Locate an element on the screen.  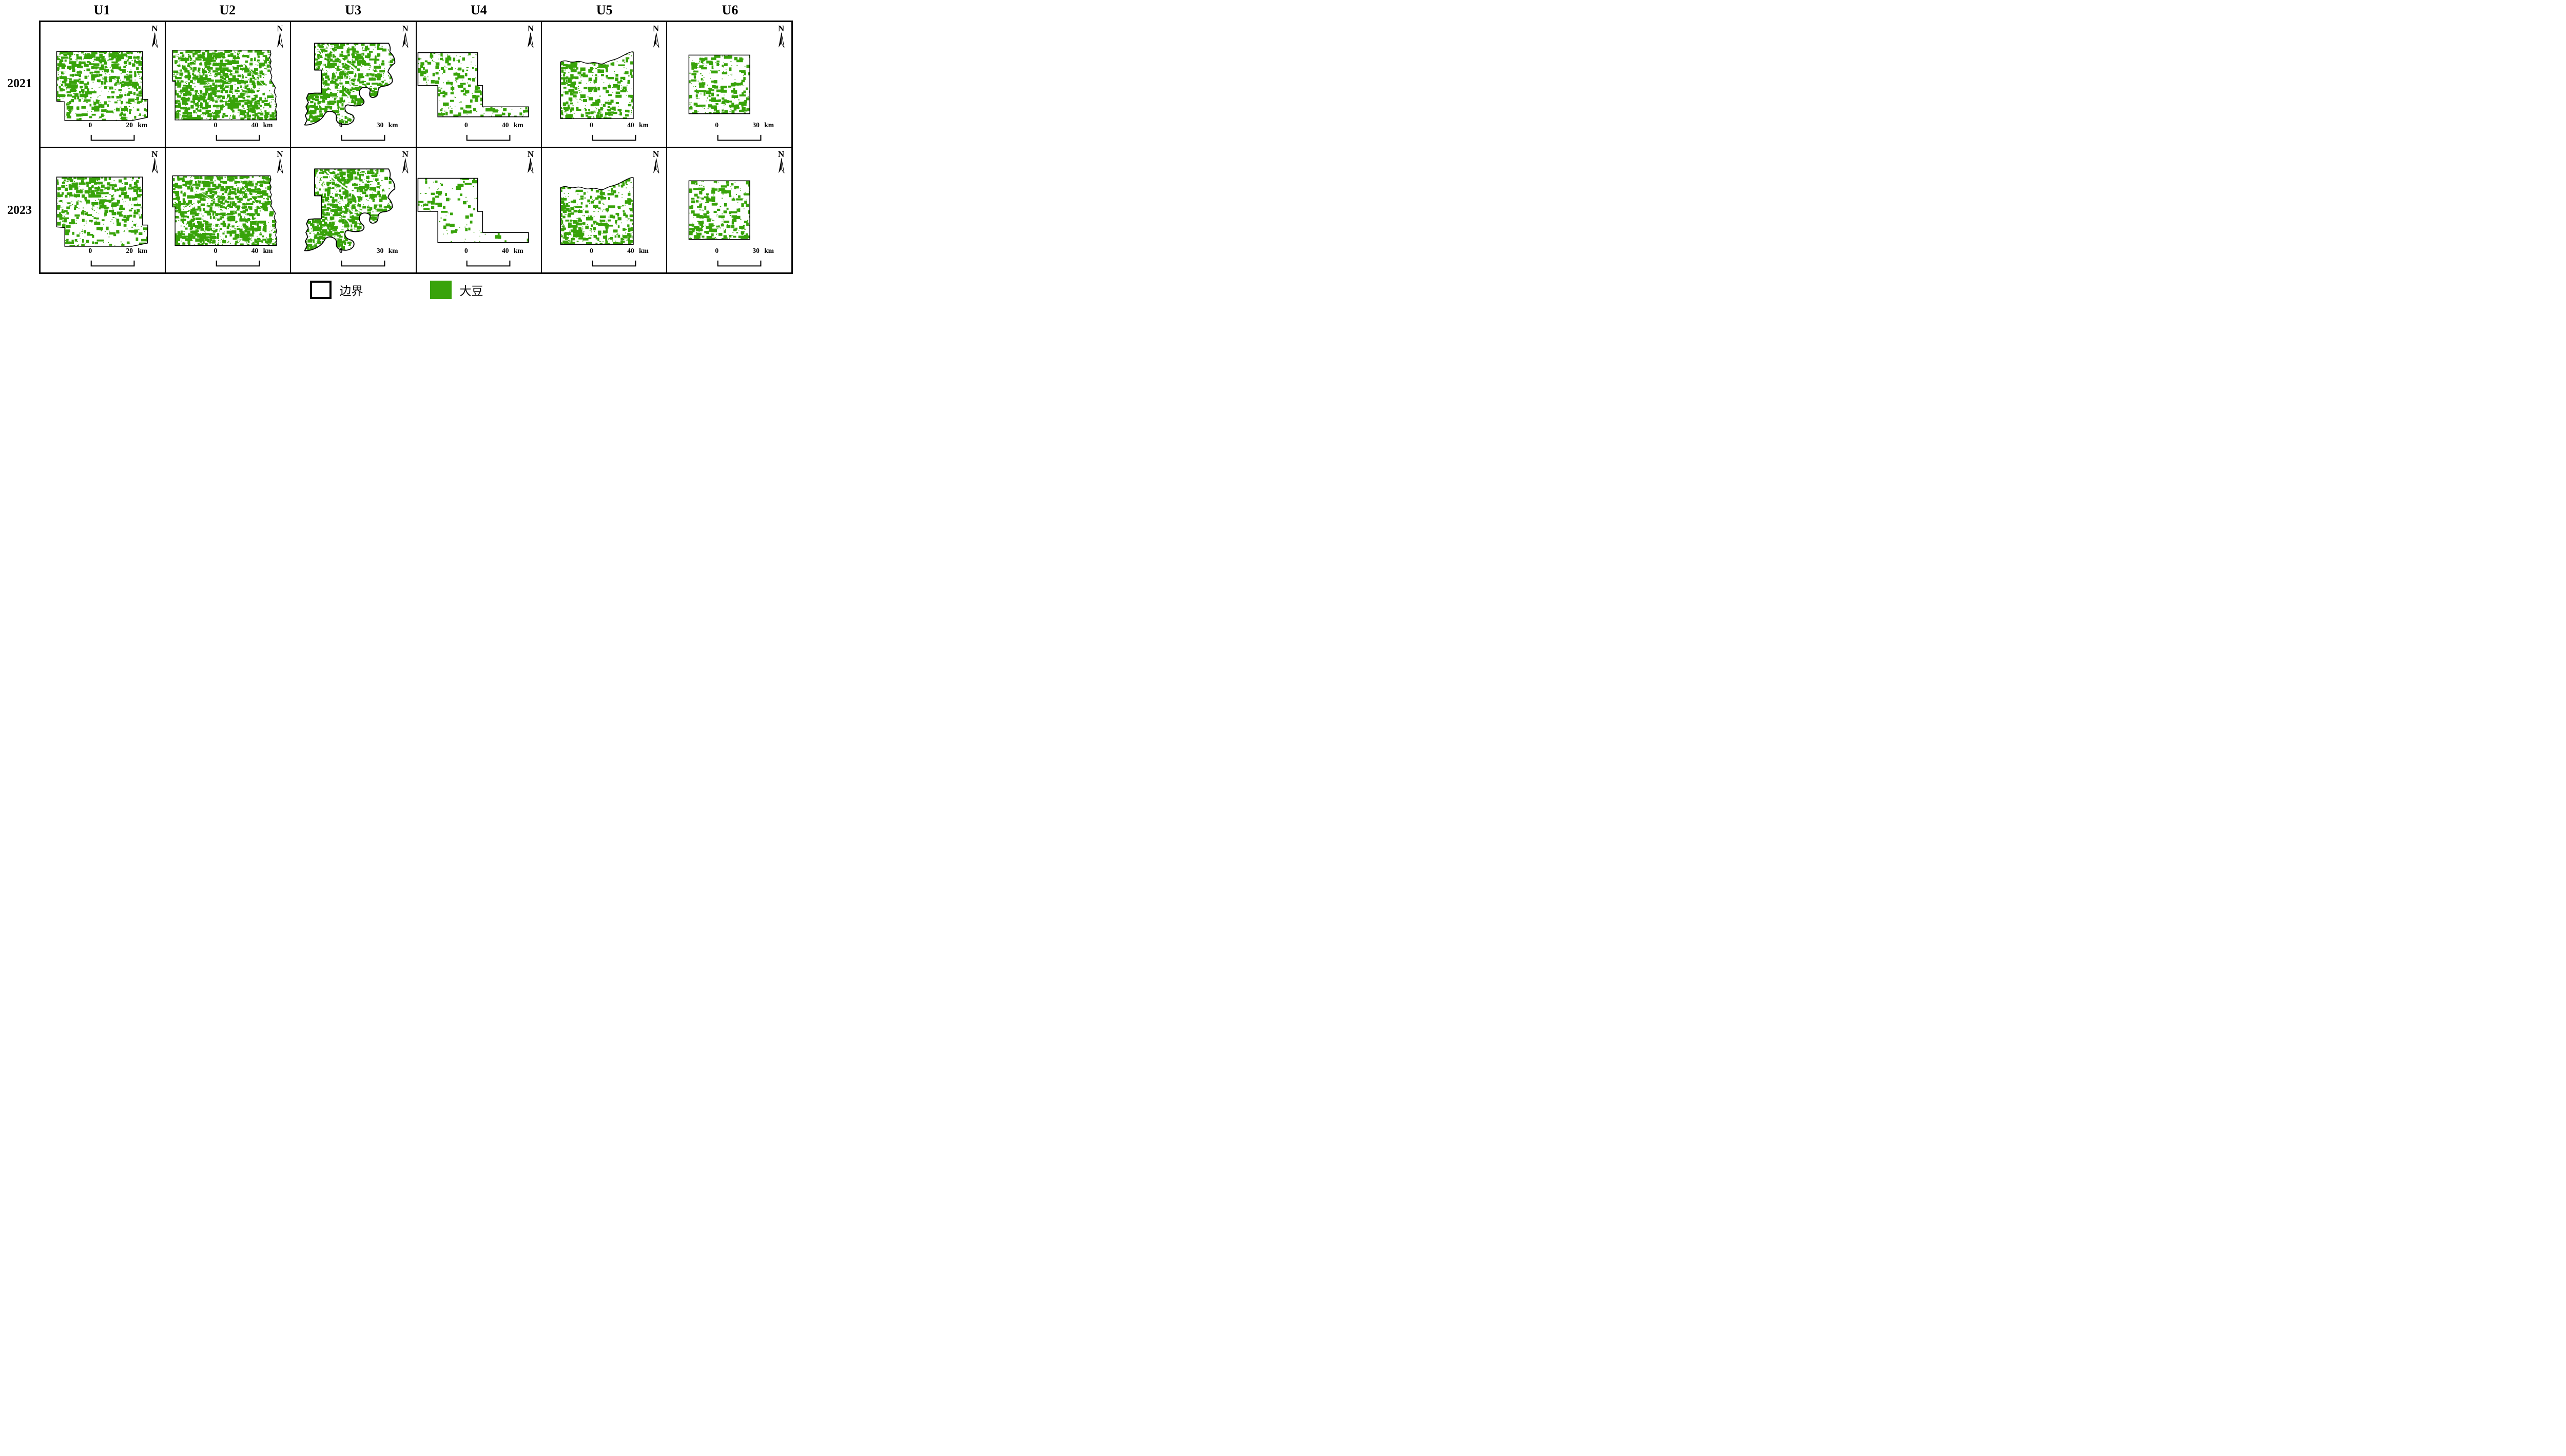
map-panel-grid: N 0 20 km N 0 40 km N 0 30 km is located at coordinates (416, 147).